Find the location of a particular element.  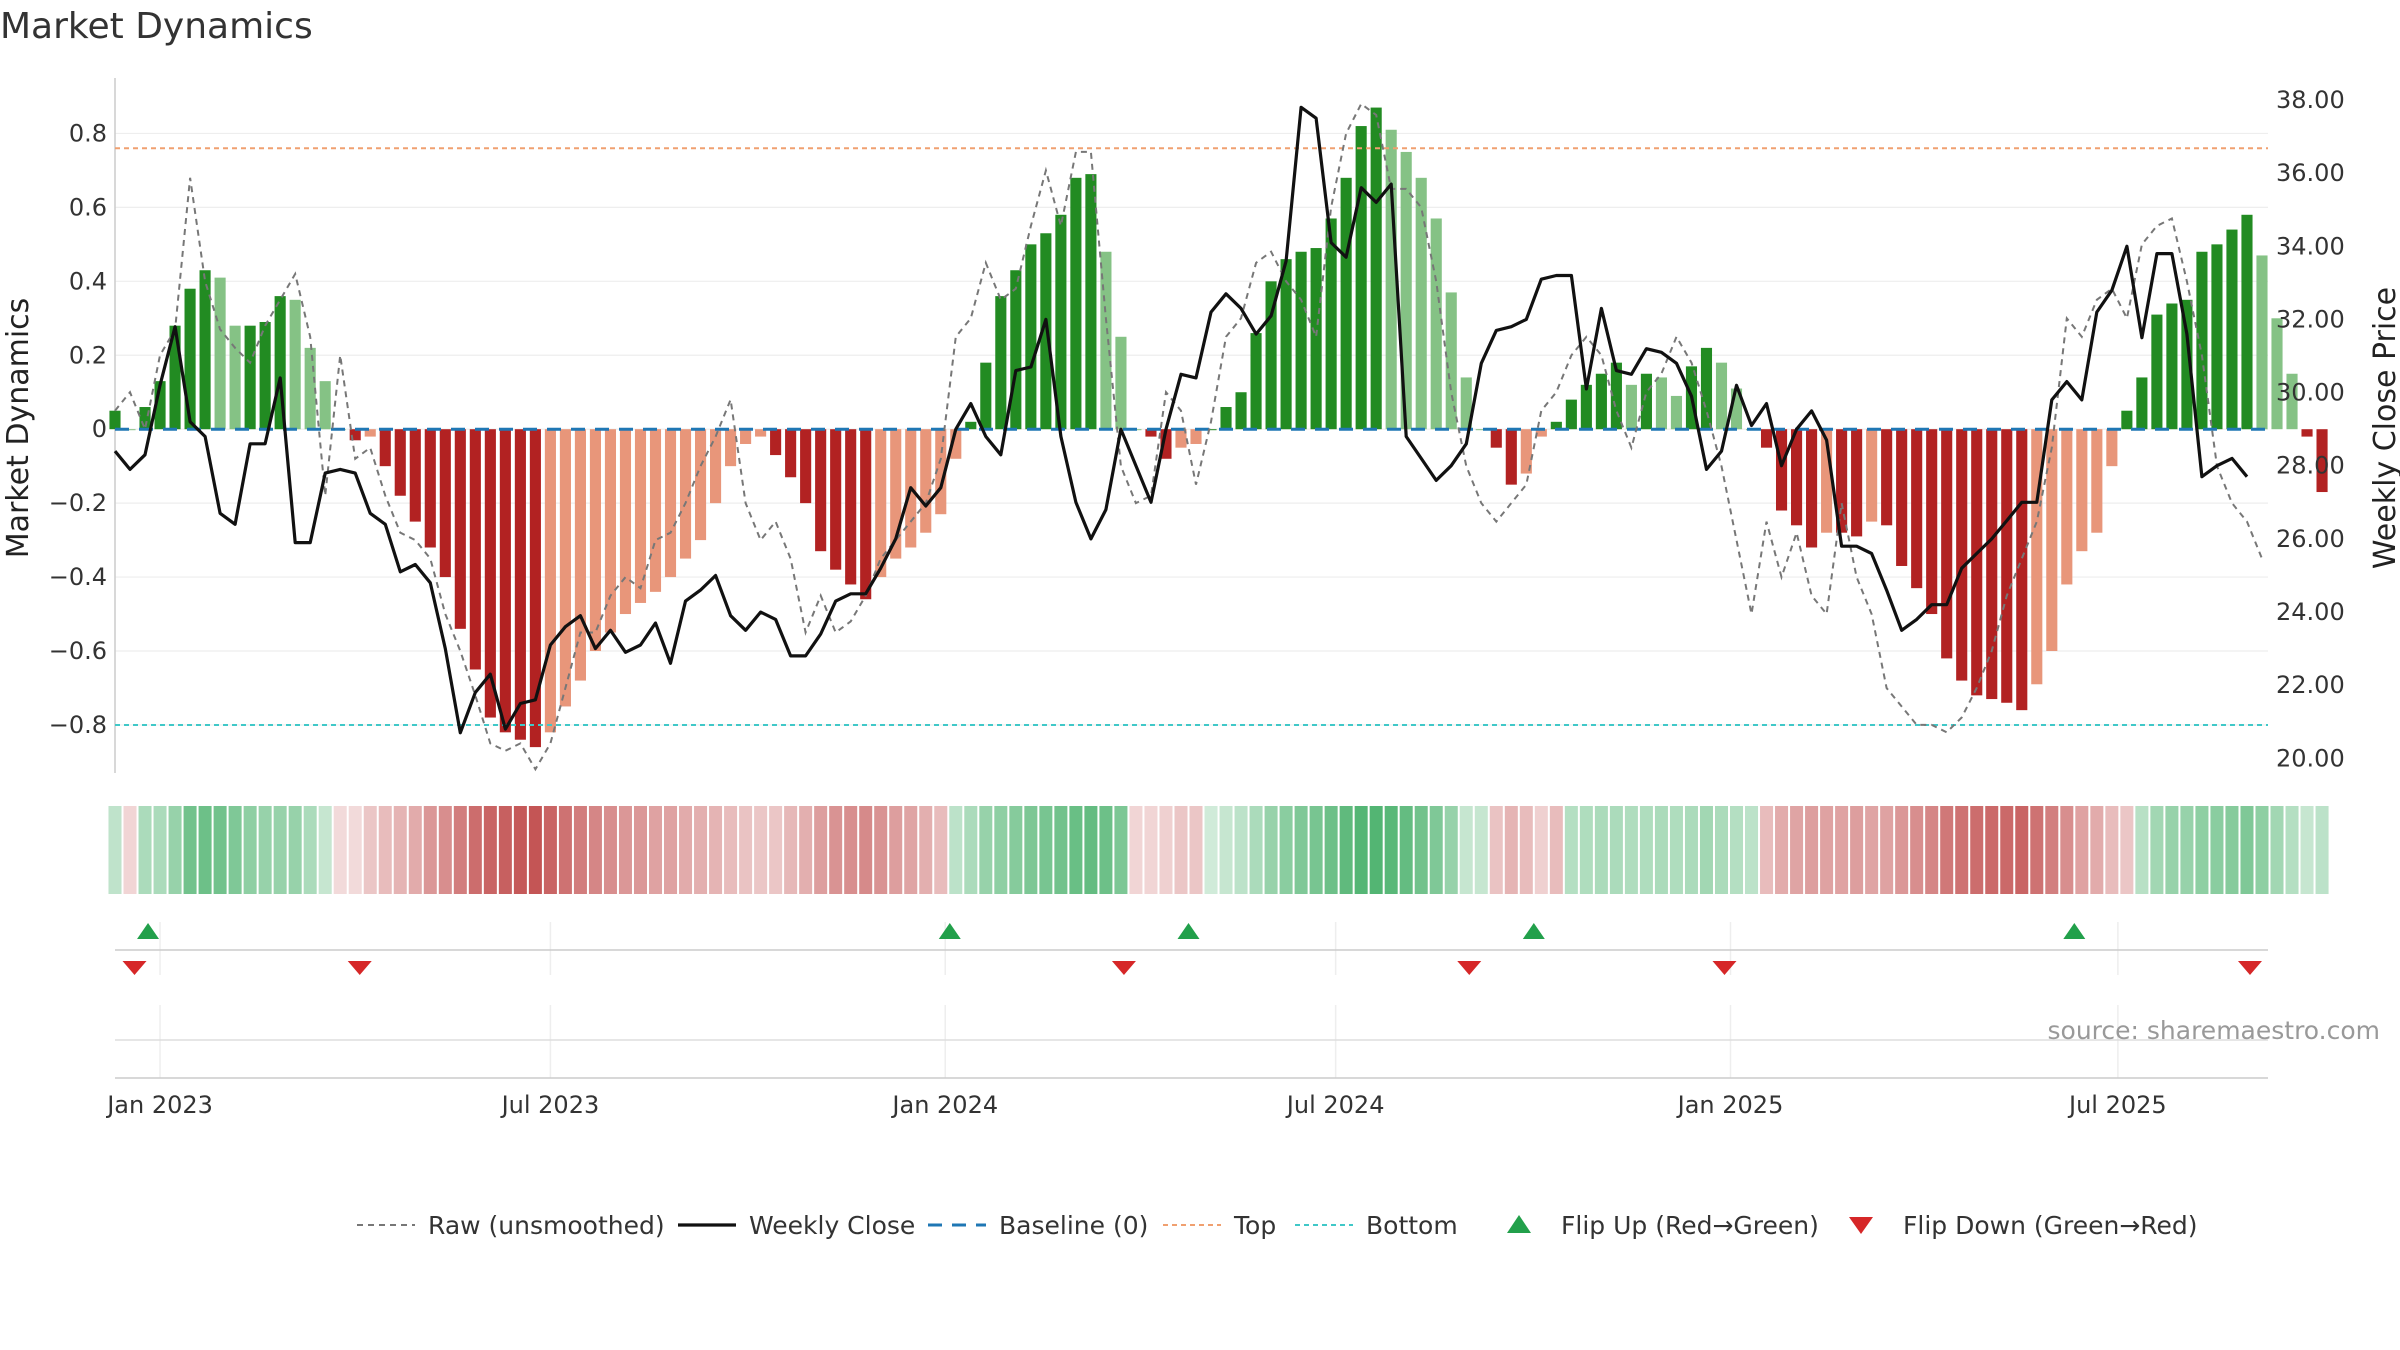

right-y-tick-label: 30.00 is located at coordinates (2310, 393).